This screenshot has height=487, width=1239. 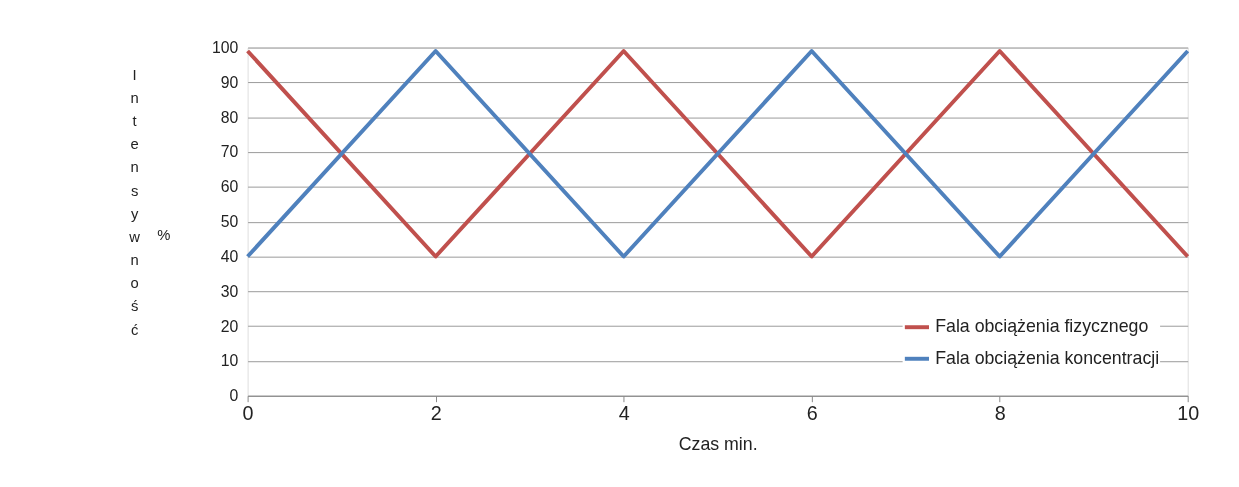 I want to click on legend-label: Fala obciążenia fizycznego, so click(x=1042, y=326).